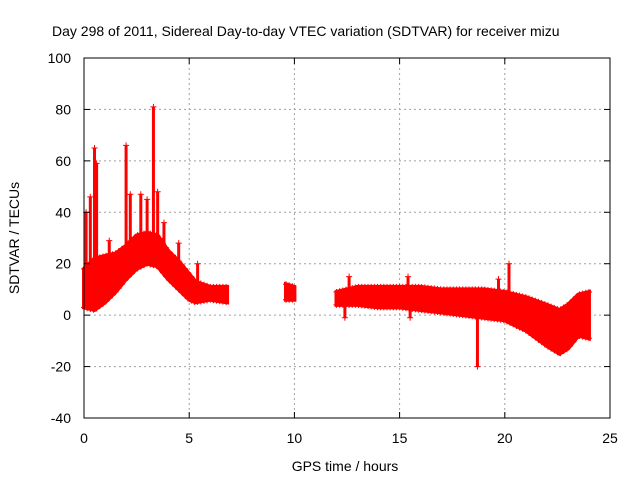  Describe the element at coordinates (63, 109) in the screenshot. I see `y-tick-label: 80` at that location.